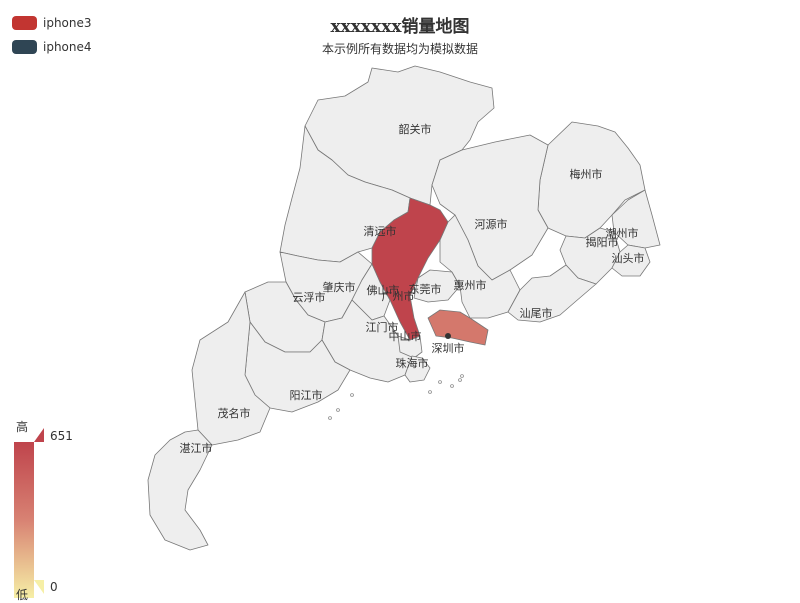 The height and width of the screenshot is (603, 800). What do you see at coordinates (602, 242) in the screenshot?
I see `map-label-揭阳市: 揭阳市` at bounding box center [602, 242].